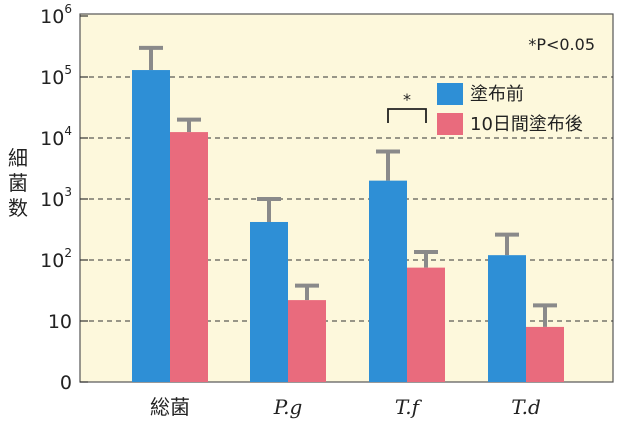  Describe the element at coordinates (510, 109) in the screenshot. I see `legend: 塗布前 10日間塗布後` at that location.